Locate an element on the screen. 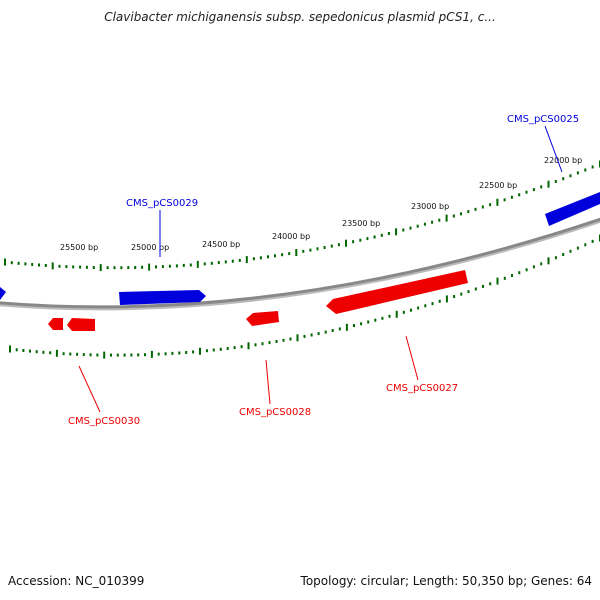 The width and height of the screenshot is (600, 600). tick-label-24500: 24500 bp is located at coordinates (221, 244).